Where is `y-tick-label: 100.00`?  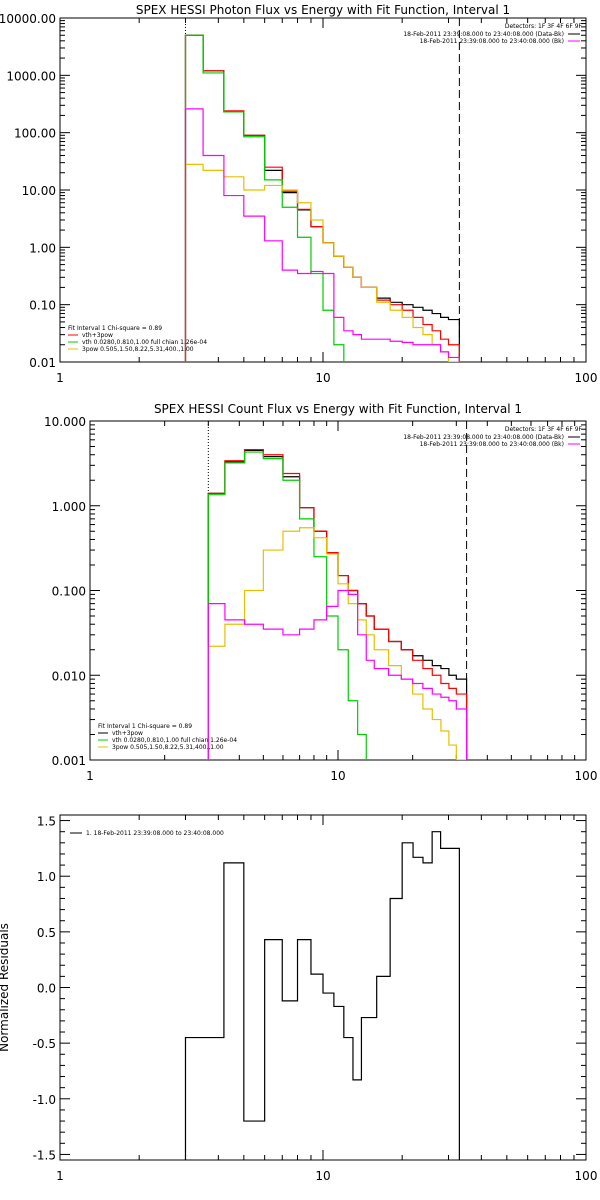
y-tick-label: 100.00 is located at coordinates (35, 134).